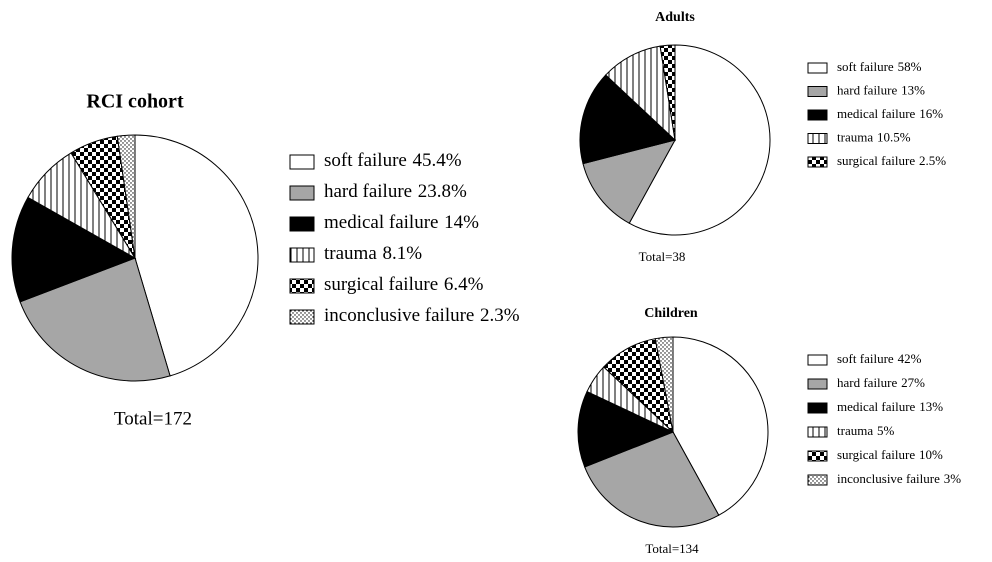 The image size is (992, 562). Describe the element at coordinates (931, 113) in the screenshot. I see `legend-value: 16%` at that location.